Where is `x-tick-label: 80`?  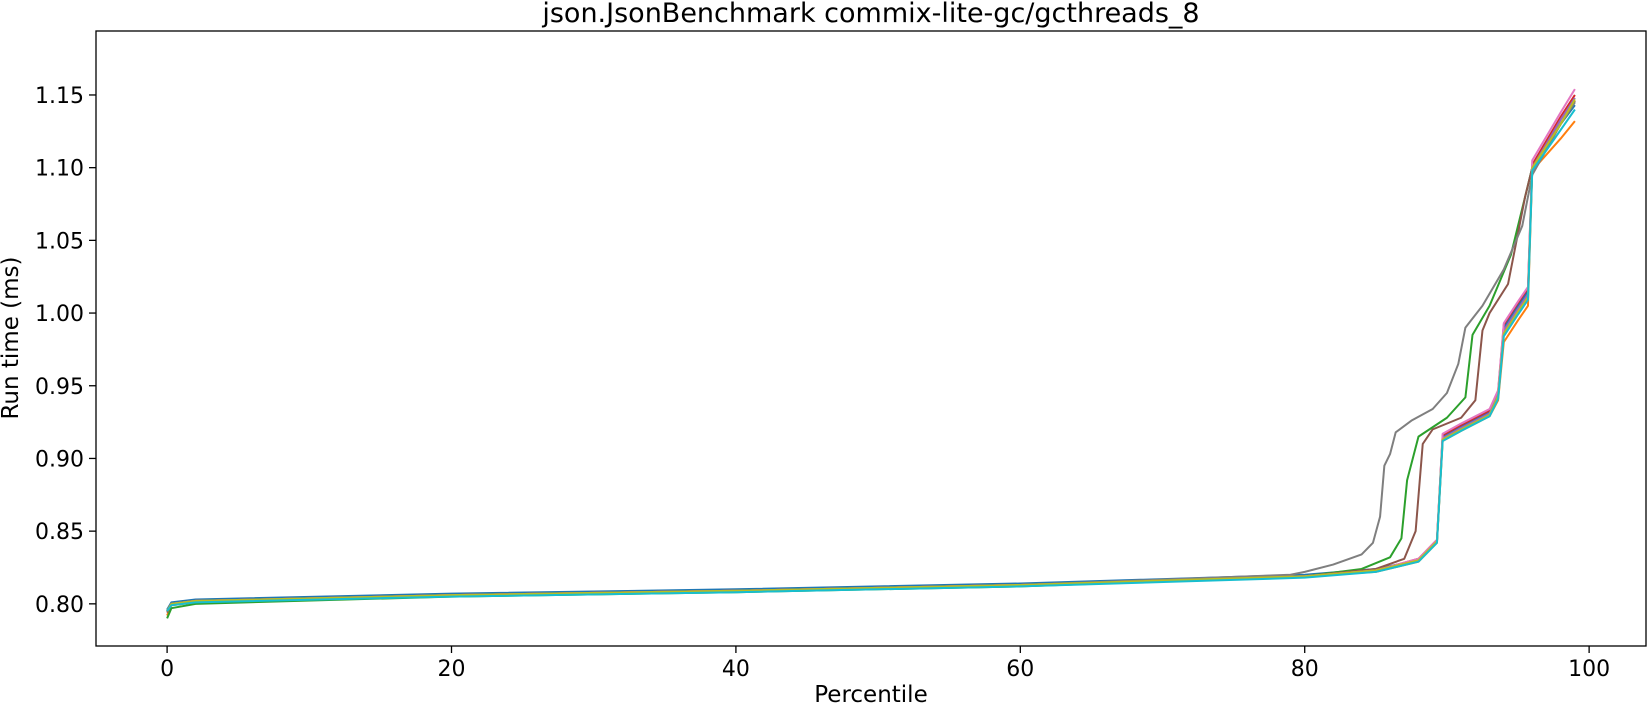 x-tick-label: 80 is located at coordinates (1305, 669).